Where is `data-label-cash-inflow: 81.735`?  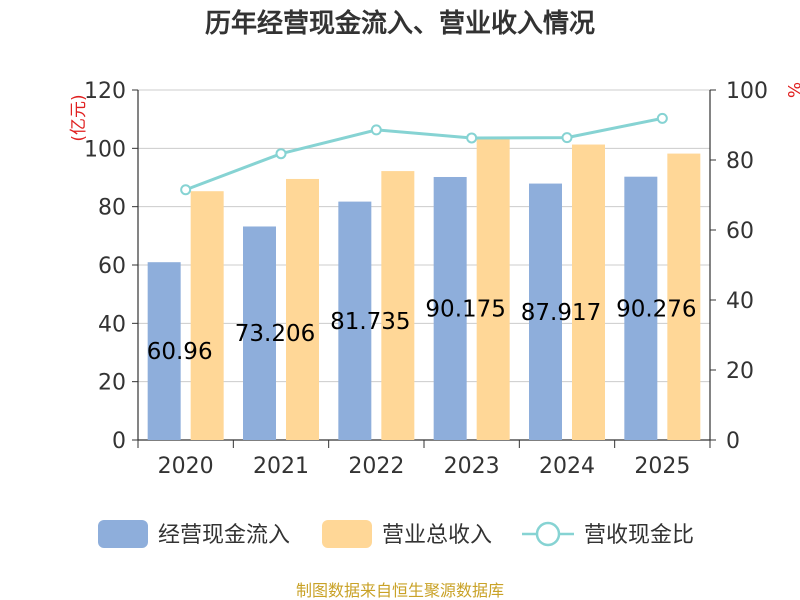 data-label-cash-inflow: 81.735 is located at coordinates (370, 322).